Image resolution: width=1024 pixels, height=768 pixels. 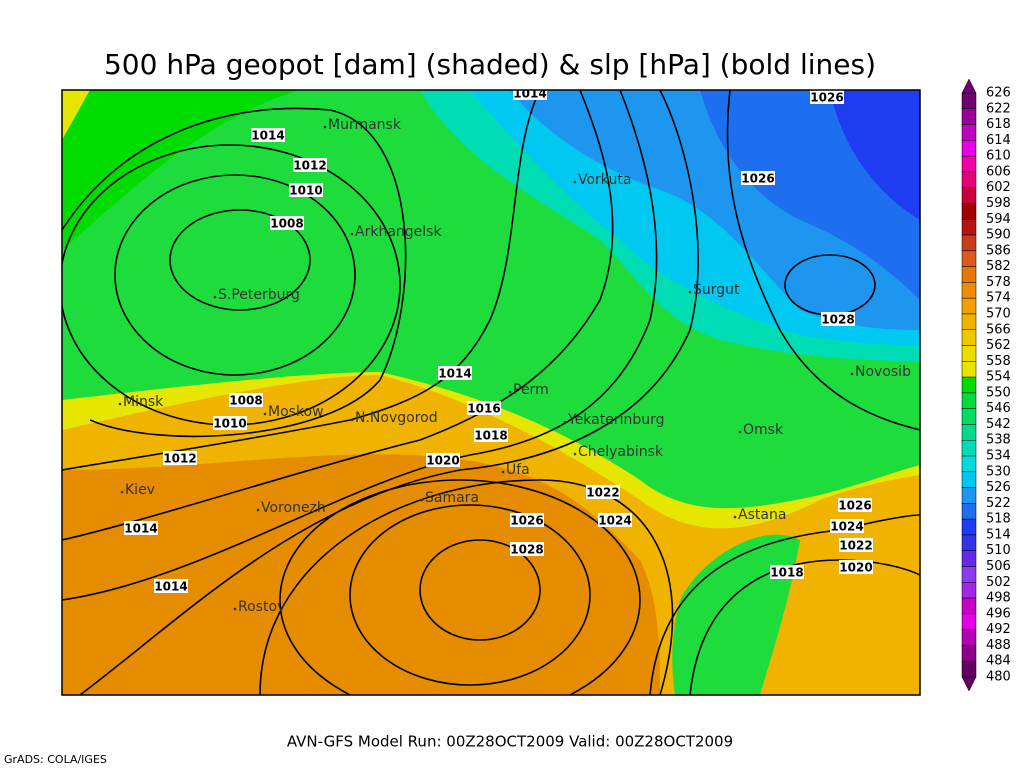 What do you see at coordinates (998, 93) in the screenshot?
I see `colorbar-label: 626` at bounding box center [998, 93].